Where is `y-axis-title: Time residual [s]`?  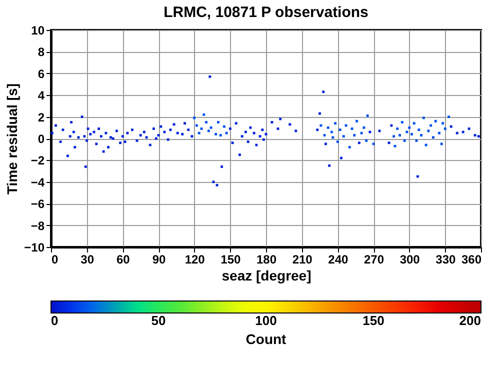
y-axis-title: Time residual [s] is located at coordinates (12, 139).